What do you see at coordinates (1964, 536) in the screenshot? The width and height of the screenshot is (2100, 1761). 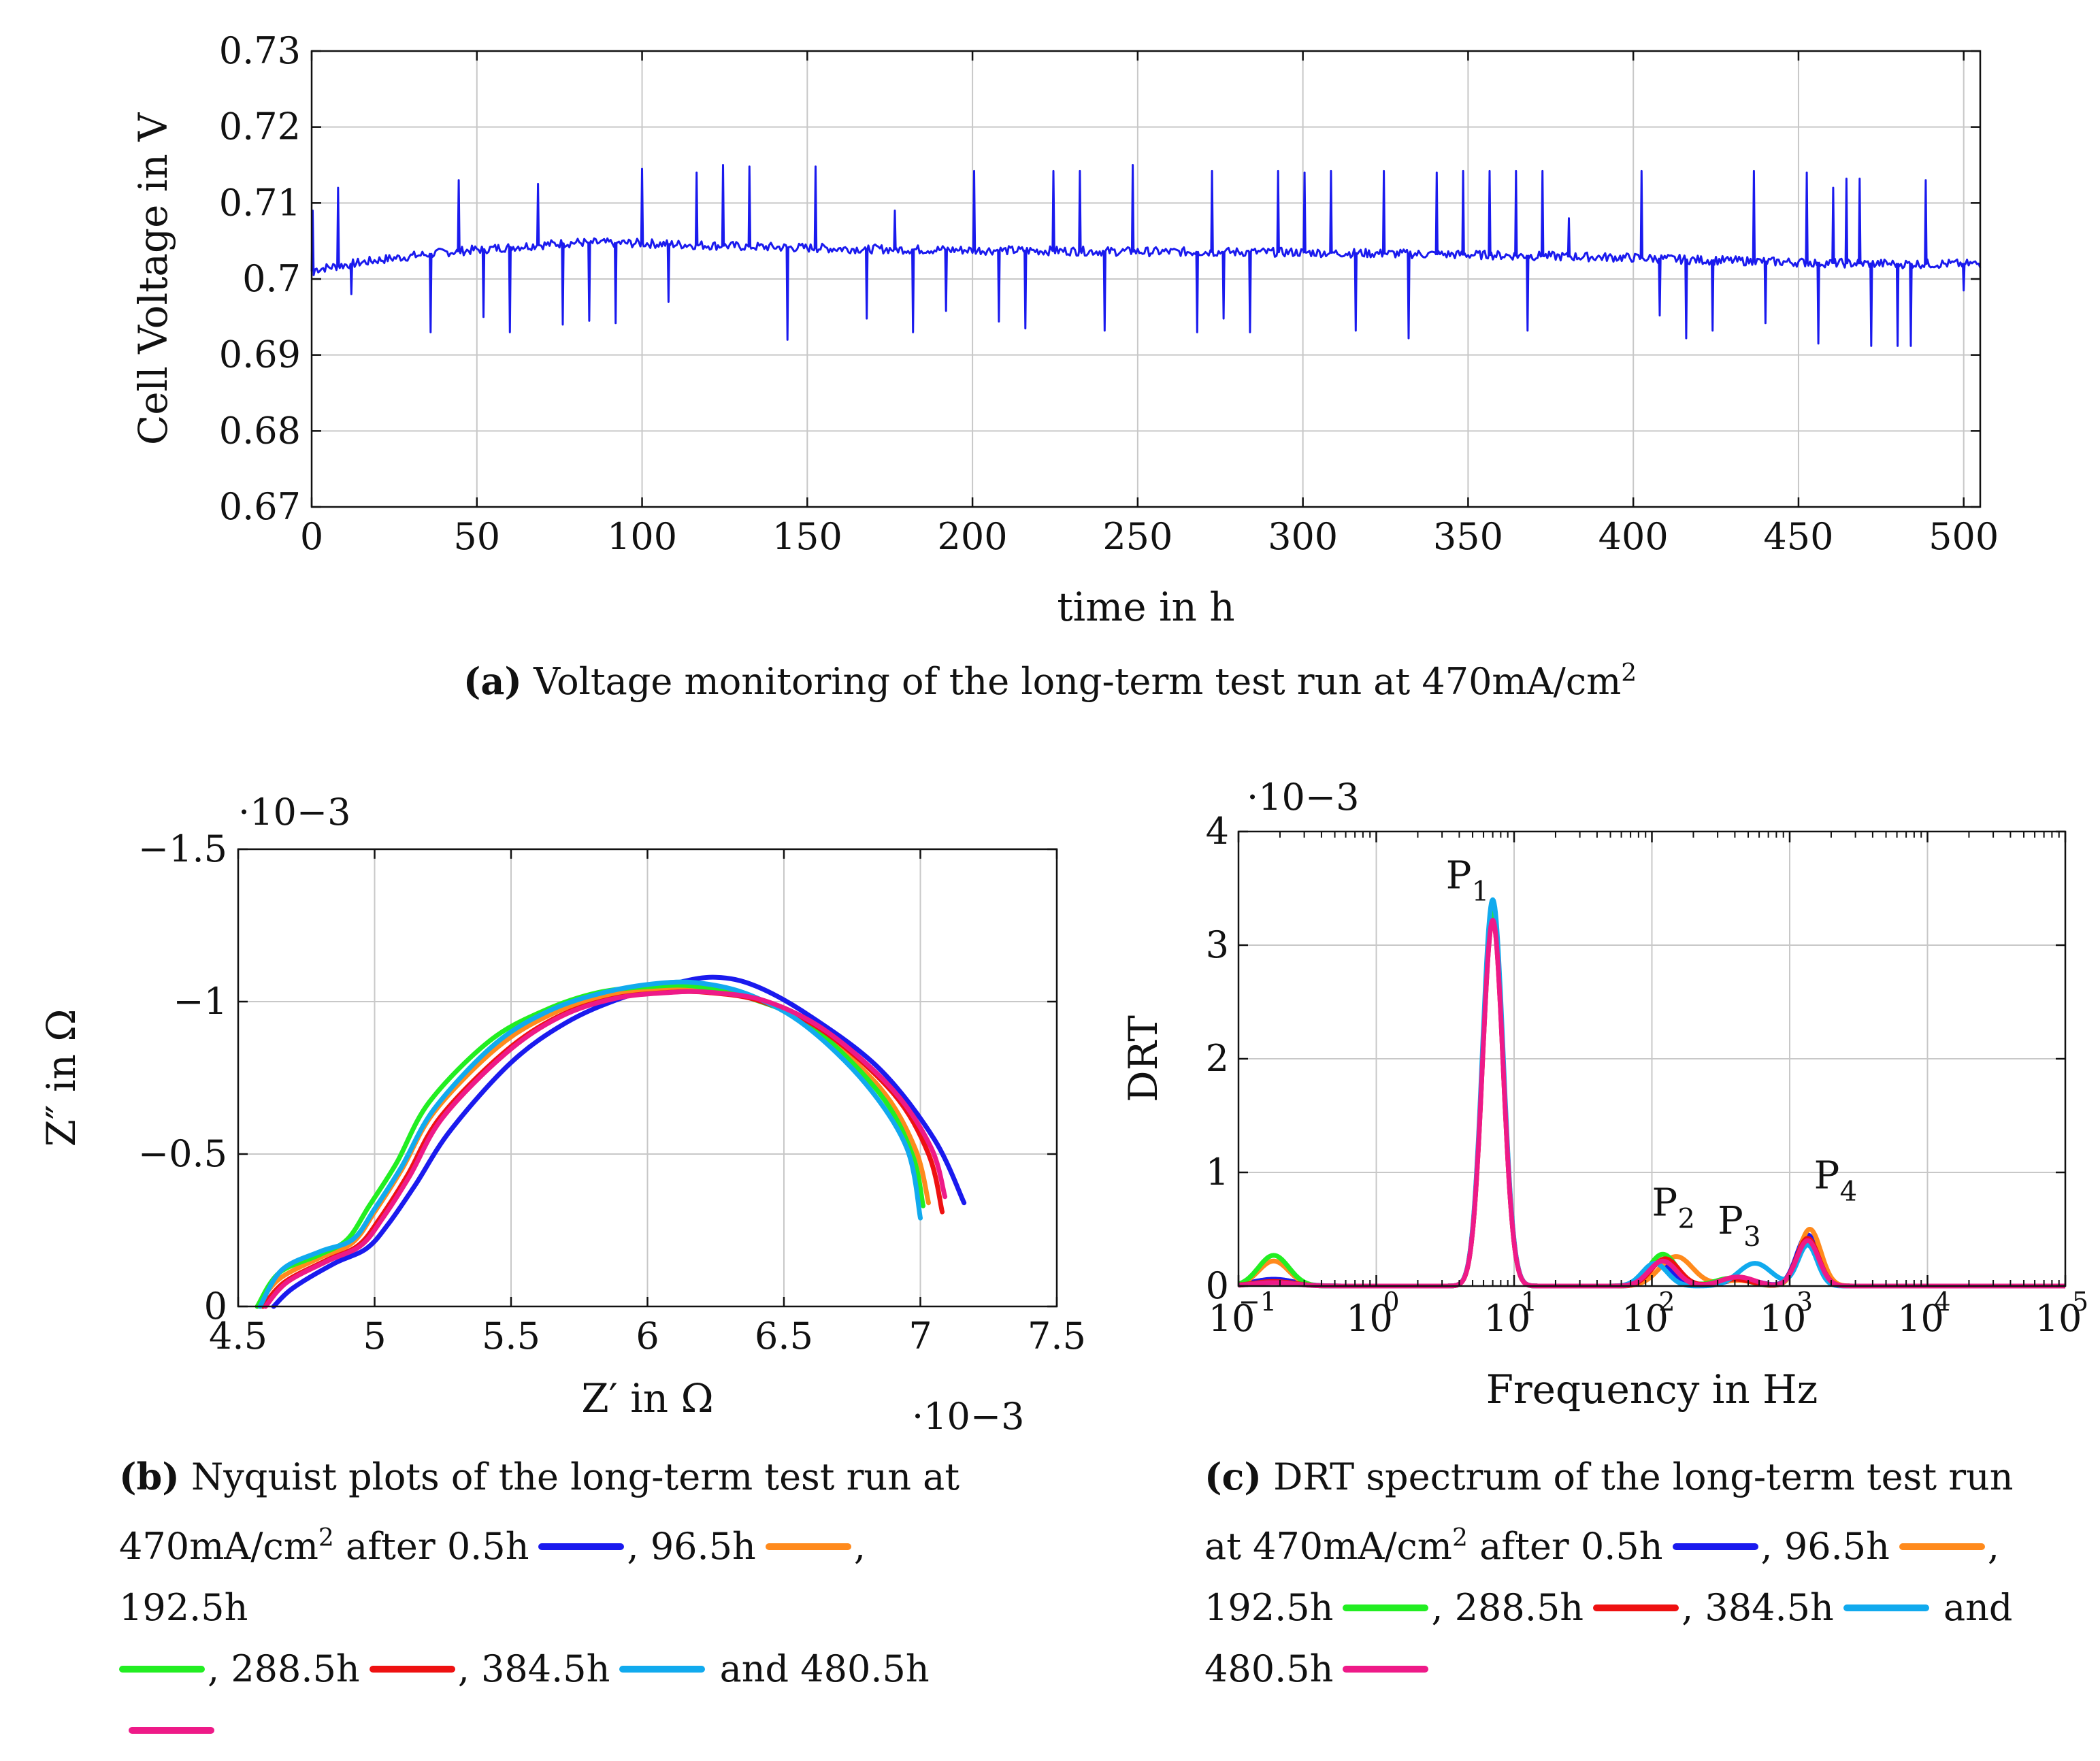 I see `tick-label-x-500: 500` at bounding box center [1964, 536].